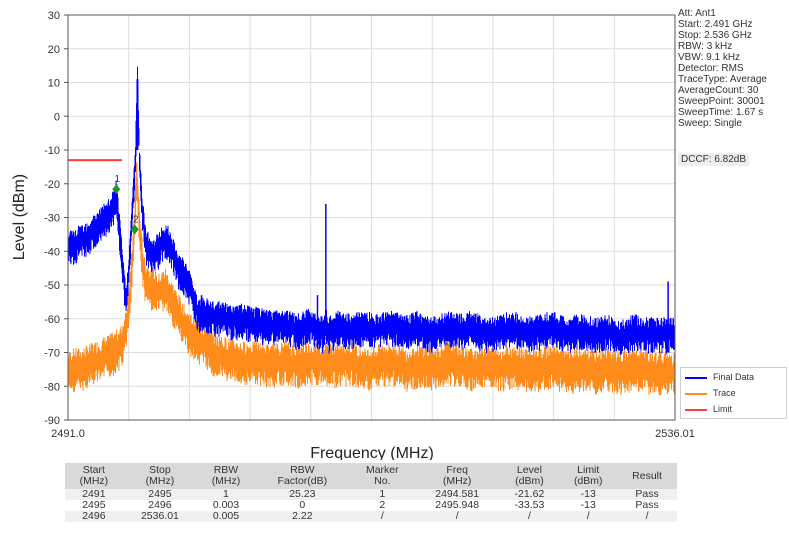  I want to click on y-tick-label: -20, so click(52, 185).